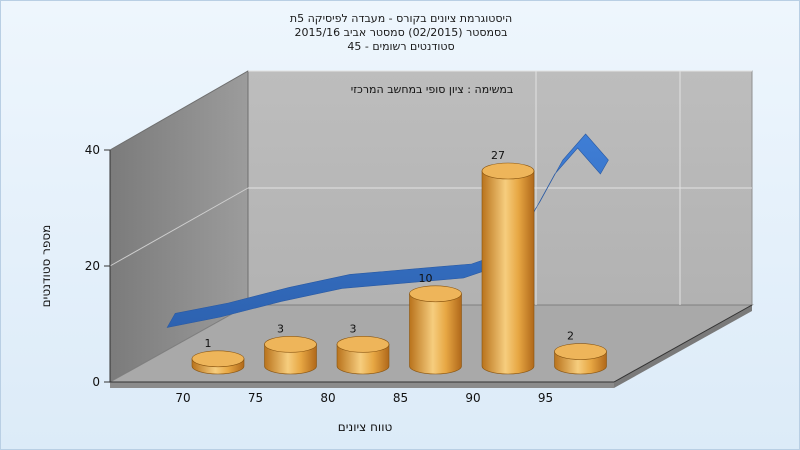  Describe the element at coordinates (401, 32) in the screenshot. I see `chart-title-semester: בסמסטר (02/2015) סמסטר אביב 2015/16` at that location.